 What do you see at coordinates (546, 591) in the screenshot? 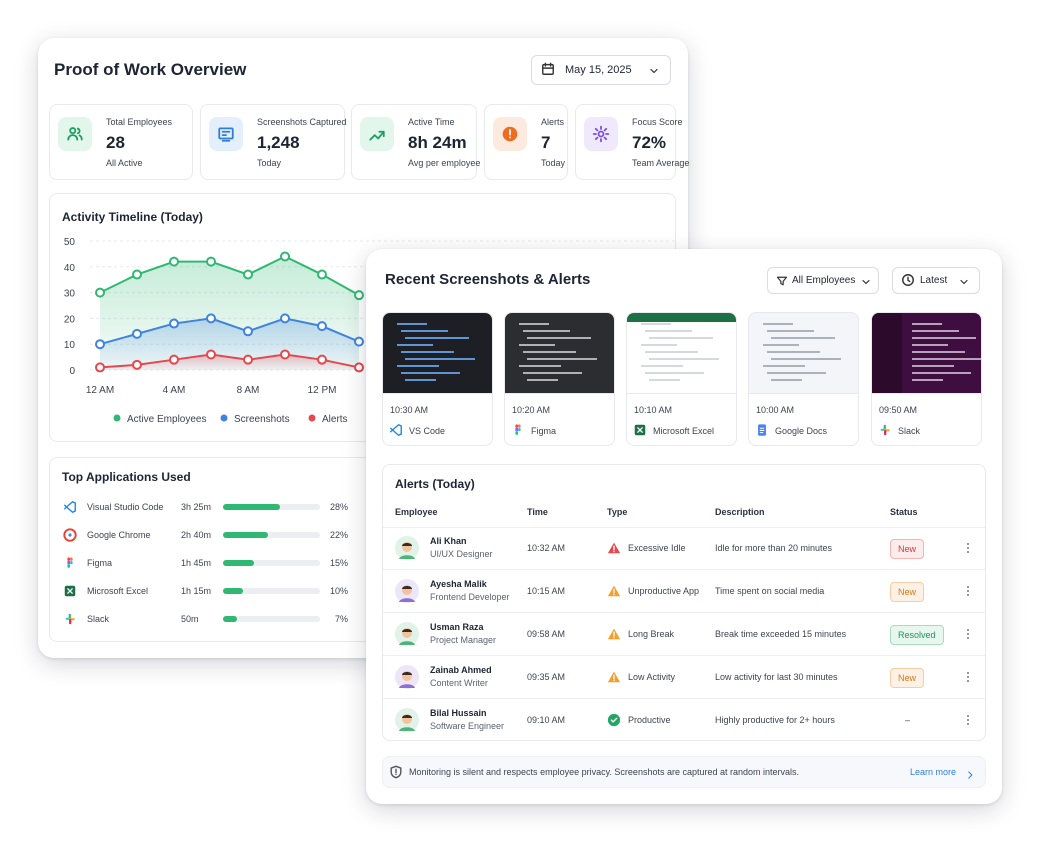
I see `alert-time: 10:15 AM` at bounding box center [546, 591].